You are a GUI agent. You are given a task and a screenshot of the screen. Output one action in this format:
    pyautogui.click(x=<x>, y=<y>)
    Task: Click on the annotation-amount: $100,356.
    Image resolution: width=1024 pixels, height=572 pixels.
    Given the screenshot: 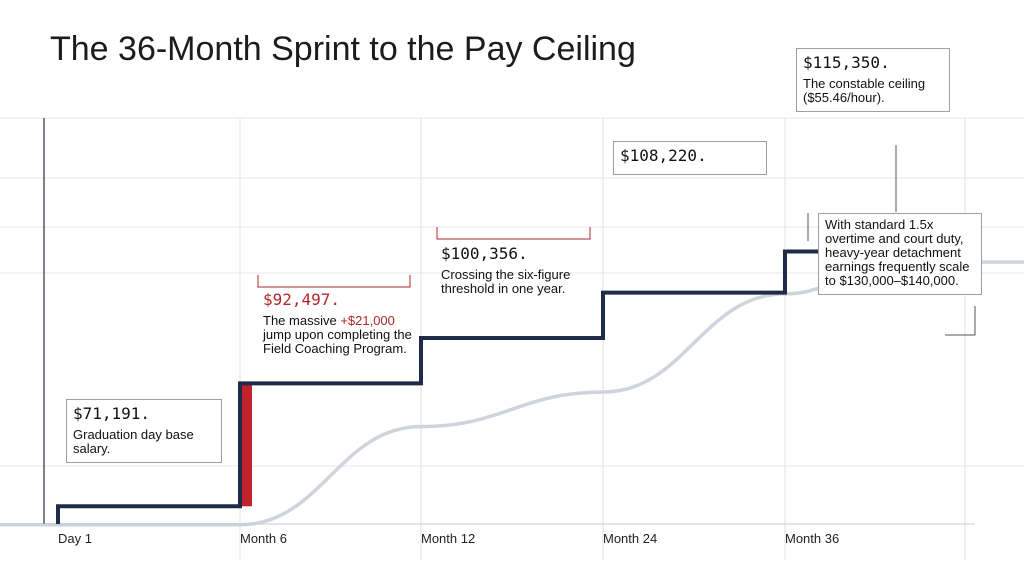 What is the action you would take?
    pyautogui.click(x=484, y=253)
    